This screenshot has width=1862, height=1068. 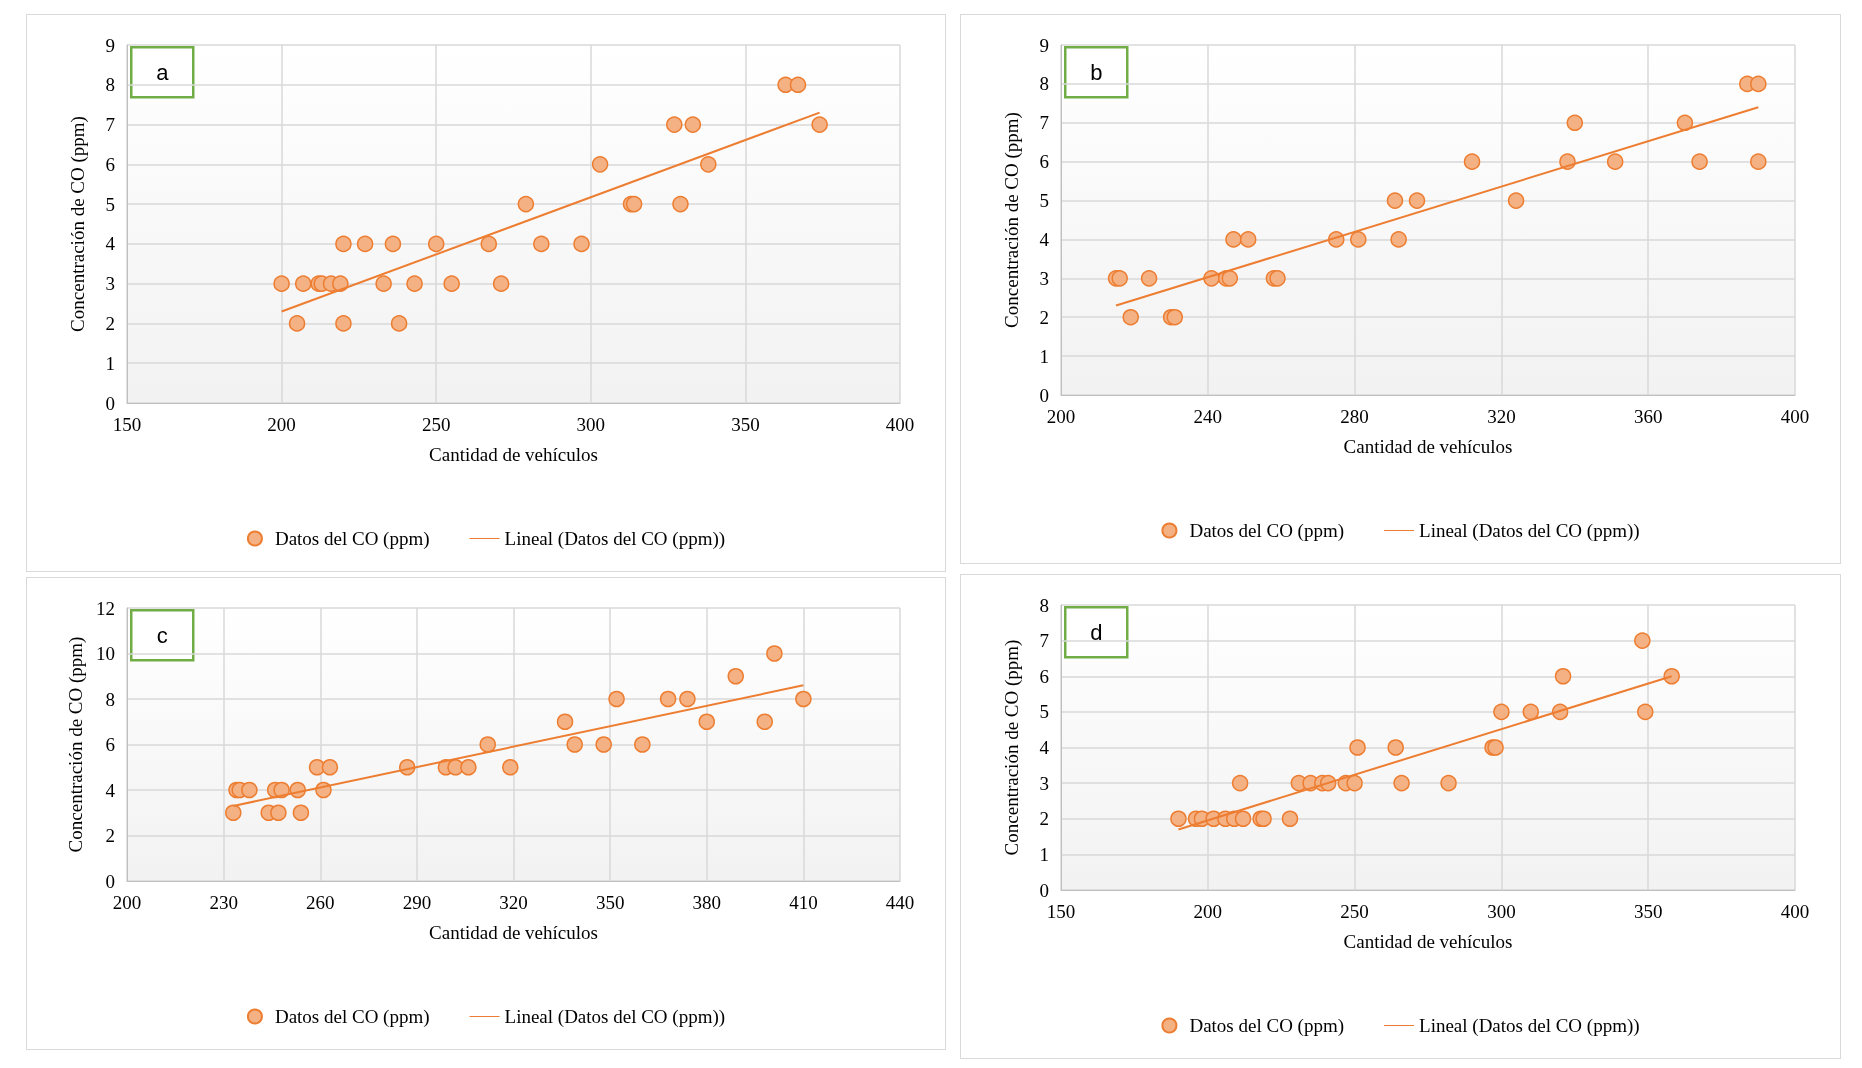 I want to click on x-tick-label: 380, so click(x=706, y=902).